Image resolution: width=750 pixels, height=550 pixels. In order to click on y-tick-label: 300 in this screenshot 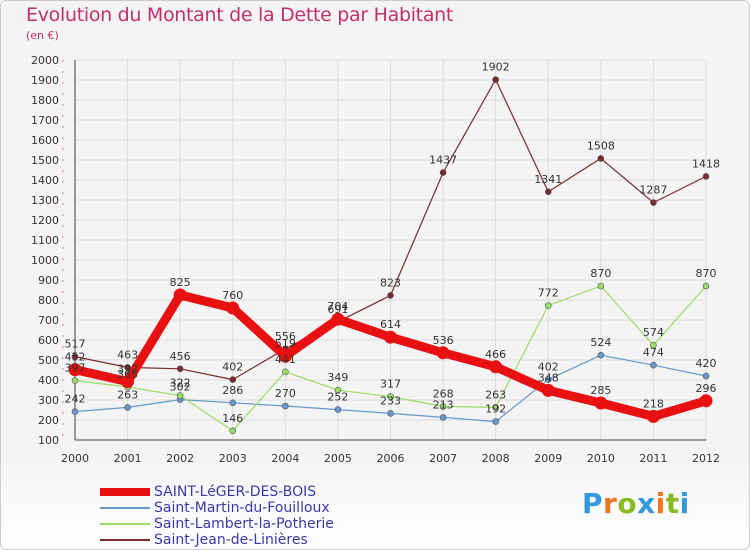, I will do `click(48, 400)`.